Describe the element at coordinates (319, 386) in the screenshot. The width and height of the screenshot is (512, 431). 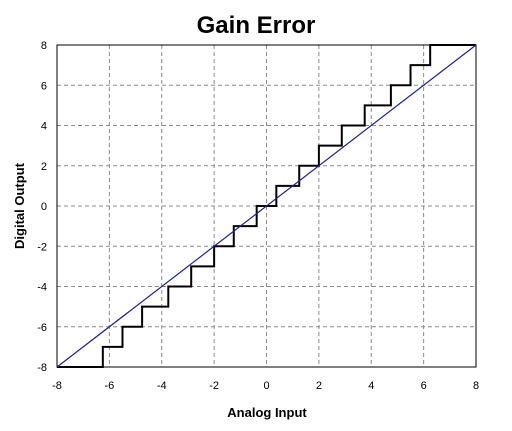
I see `x-tick-label: 2` at that location.